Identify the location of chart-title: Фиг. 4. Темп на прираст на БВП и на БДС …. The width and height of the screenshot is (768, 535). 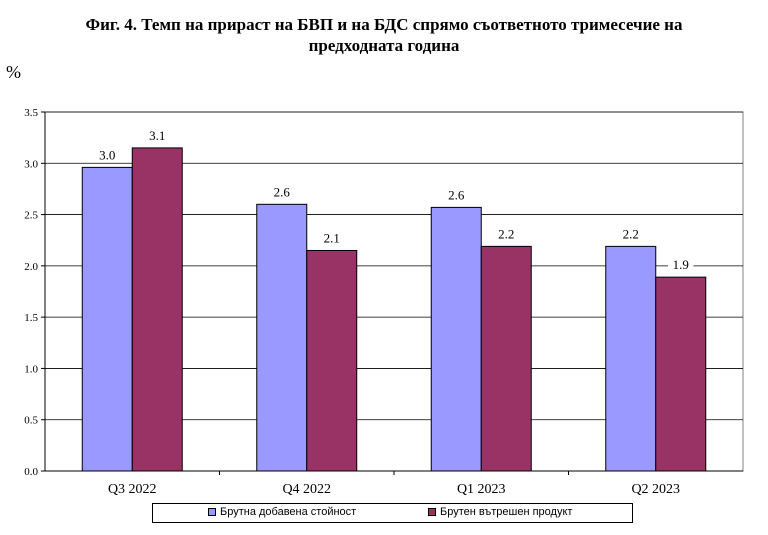
(384, 35).